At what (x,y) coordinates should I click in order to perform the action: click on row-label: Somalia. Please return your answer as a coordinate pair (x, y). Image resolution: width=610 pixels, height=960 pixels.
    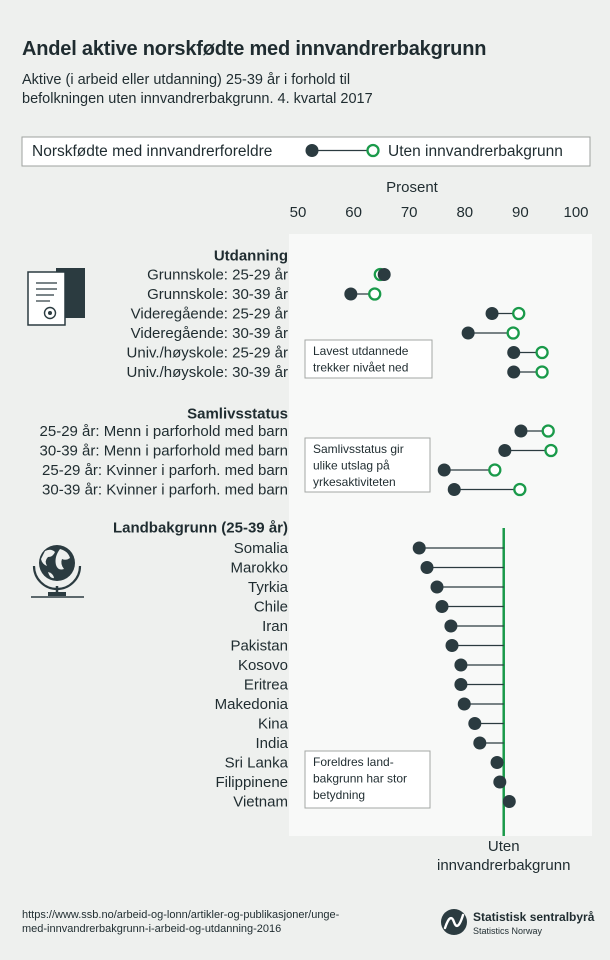
    Looking at the image, I should click on (261, 548).